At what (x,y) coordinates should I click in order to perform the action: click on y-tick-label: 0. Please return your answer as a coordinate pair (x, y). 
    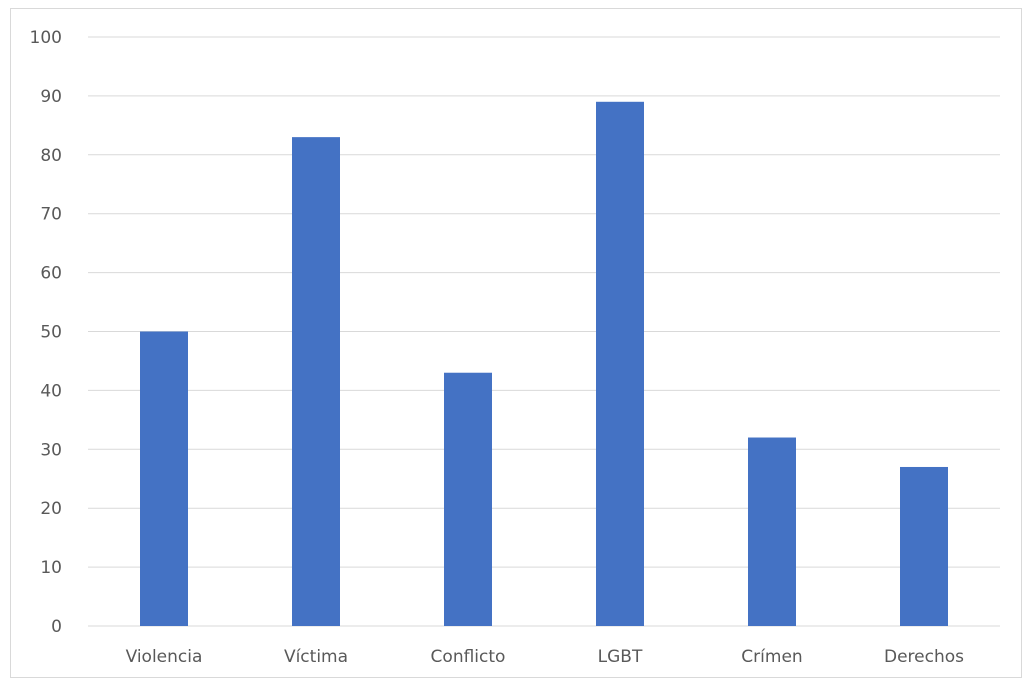
    Looking at the image, I should click on (56, 627).